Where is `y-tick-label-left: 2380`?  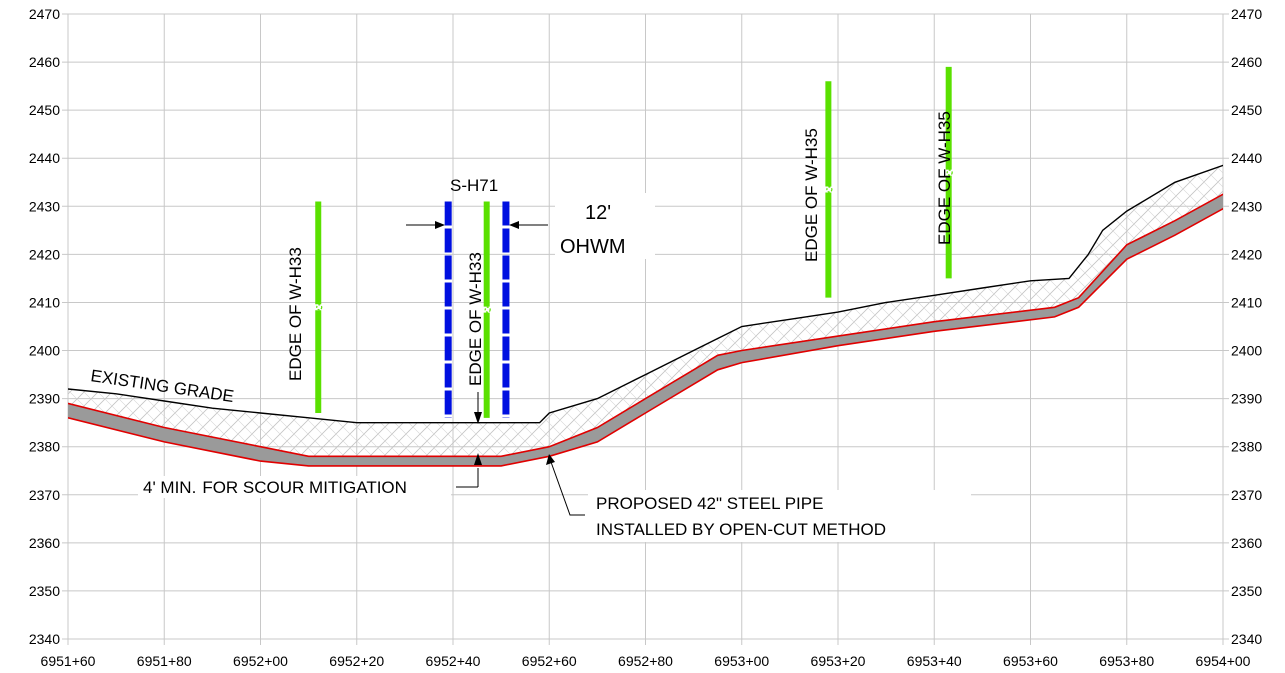 y-tick-label-left: 2380 is located at coordinates (44, 447).